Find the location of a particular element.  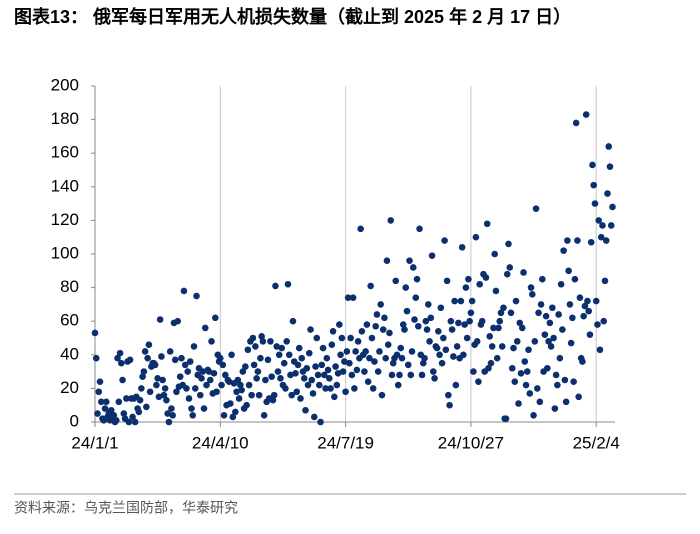

chart-title: 图表13： 俄军每日军用无人机损失数量（截止到 2025 年 2 月 17 日） is located at coordinates (292, 16).